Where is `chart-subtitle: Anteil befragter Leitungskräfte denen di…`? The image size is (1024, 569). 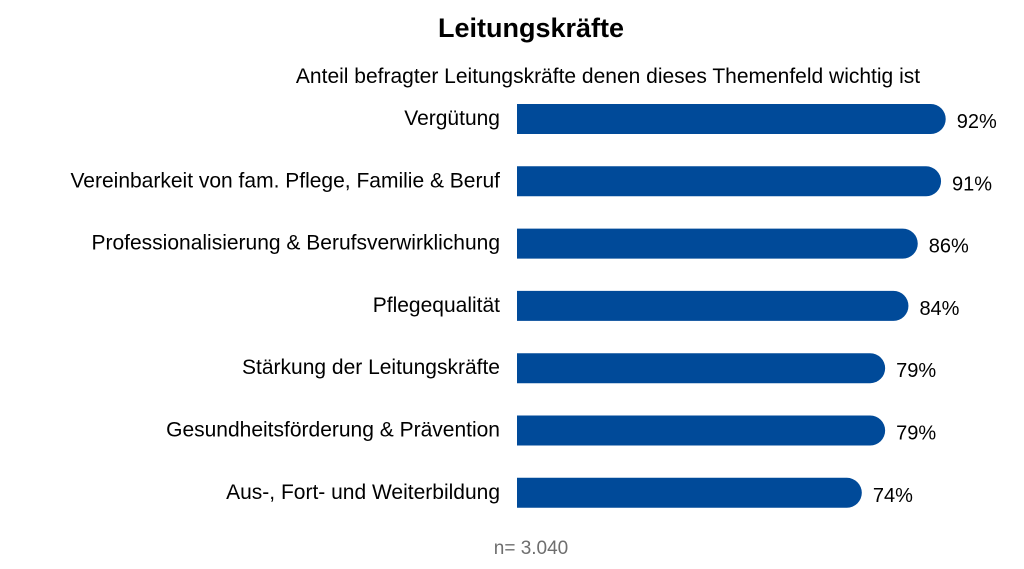 chart-subtitle: Anteil befragter Leitungskräfte denen di… is located at coordinates (608, 76).